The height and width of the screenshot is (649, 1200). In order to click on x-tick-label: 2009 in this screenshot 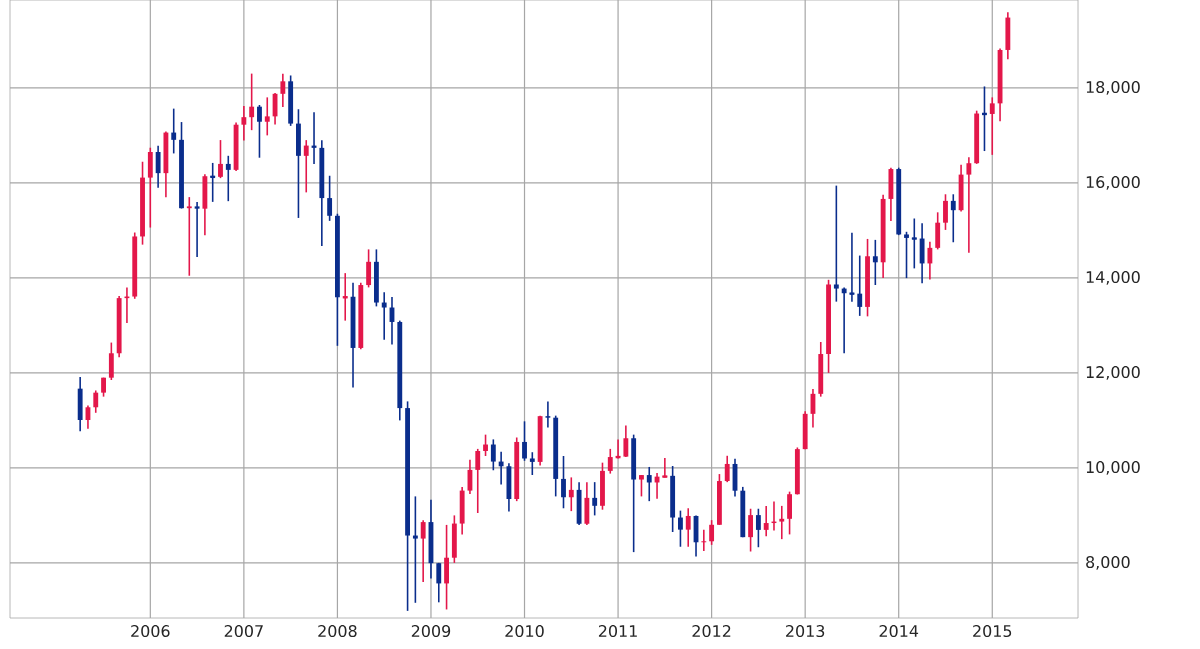, I will do `click(431, 631)`.